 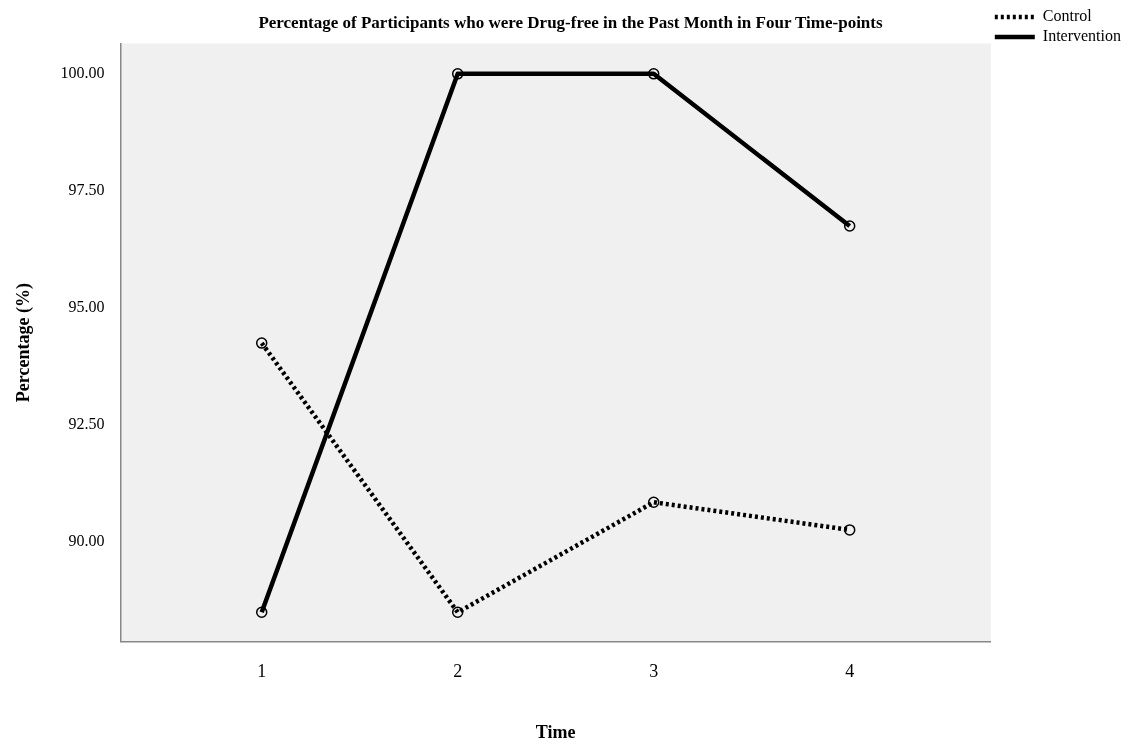 What do you see at coordinates (1082, 36) in the screenshot?
I see `legend-label: Intervention` at bounding box center [1082, 36].